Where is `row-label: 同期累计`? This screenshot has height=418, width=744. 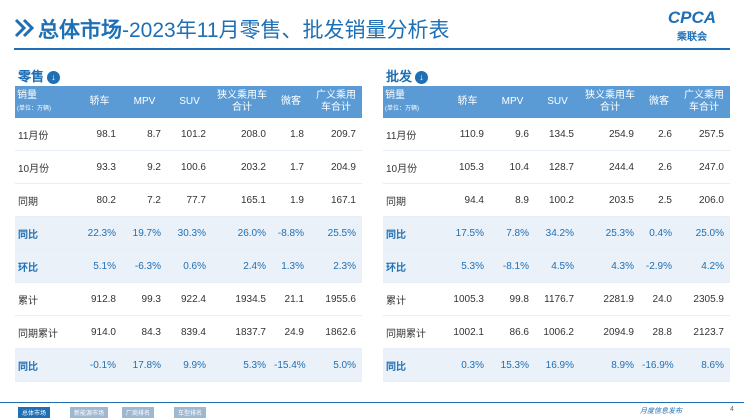 row-label: 同期累计 is located at coordinates (46, 332).